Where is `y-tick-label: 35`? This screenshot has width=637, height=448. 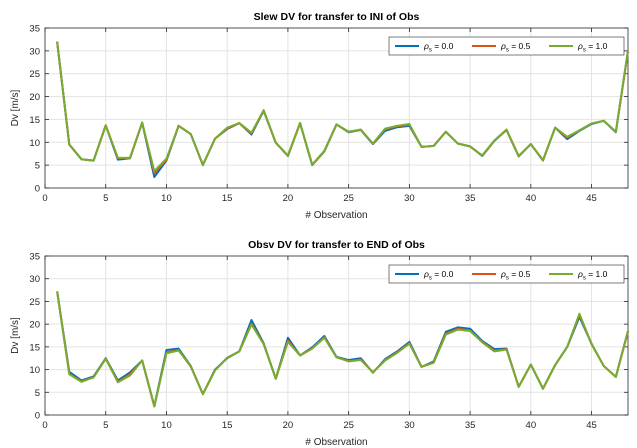 y-tick-label: 35 is located at coordinates (34, 257).